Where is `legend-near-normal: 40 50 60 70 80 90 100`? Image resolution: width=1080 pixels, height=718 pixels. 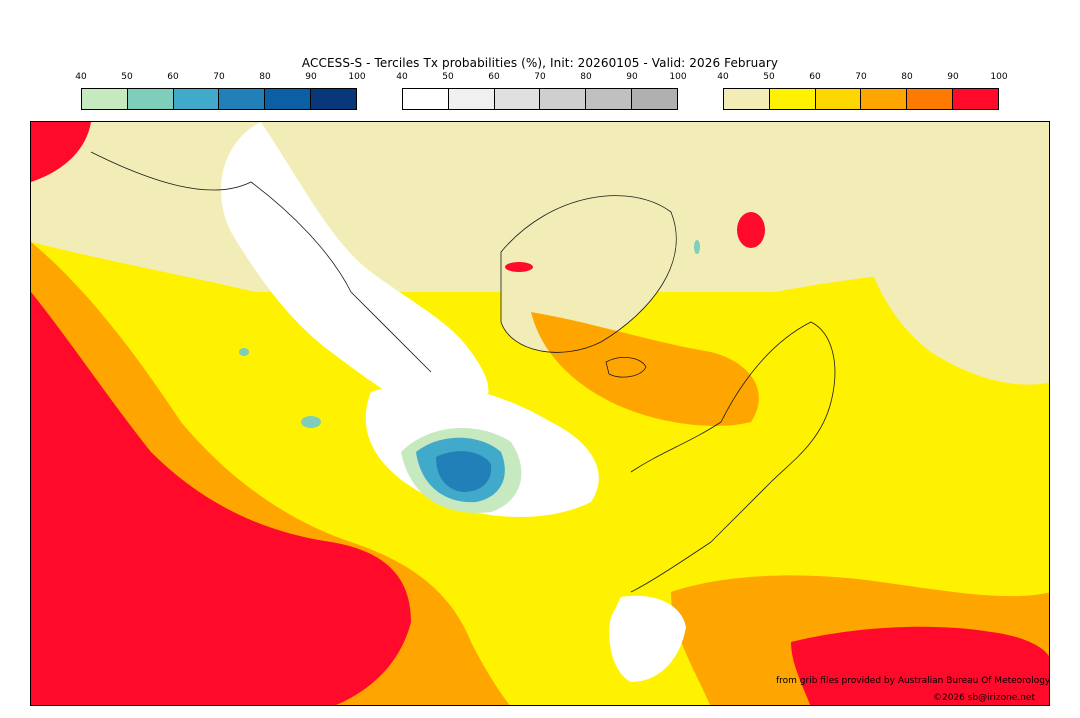
legend-near-normal: 40 50 60 70 80 90 100 is located at coordinates (541, 92).